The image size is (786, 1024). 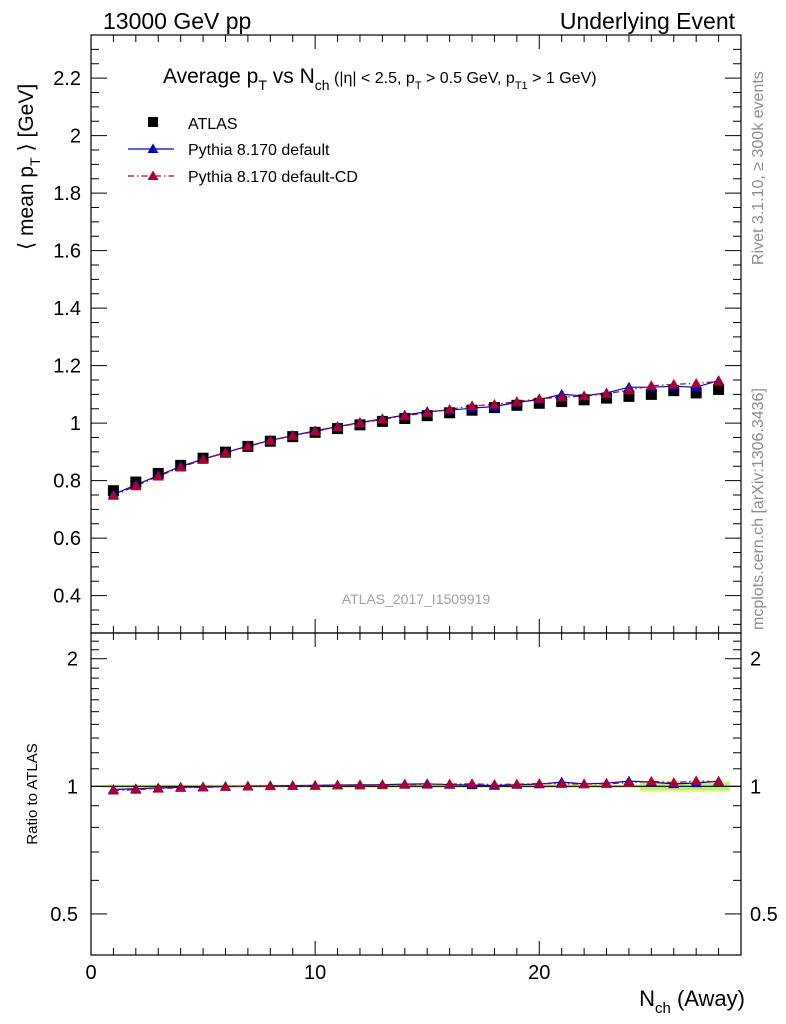 I want to click on legend-item-atlas: ATLAS, so click(x=193, y=124).